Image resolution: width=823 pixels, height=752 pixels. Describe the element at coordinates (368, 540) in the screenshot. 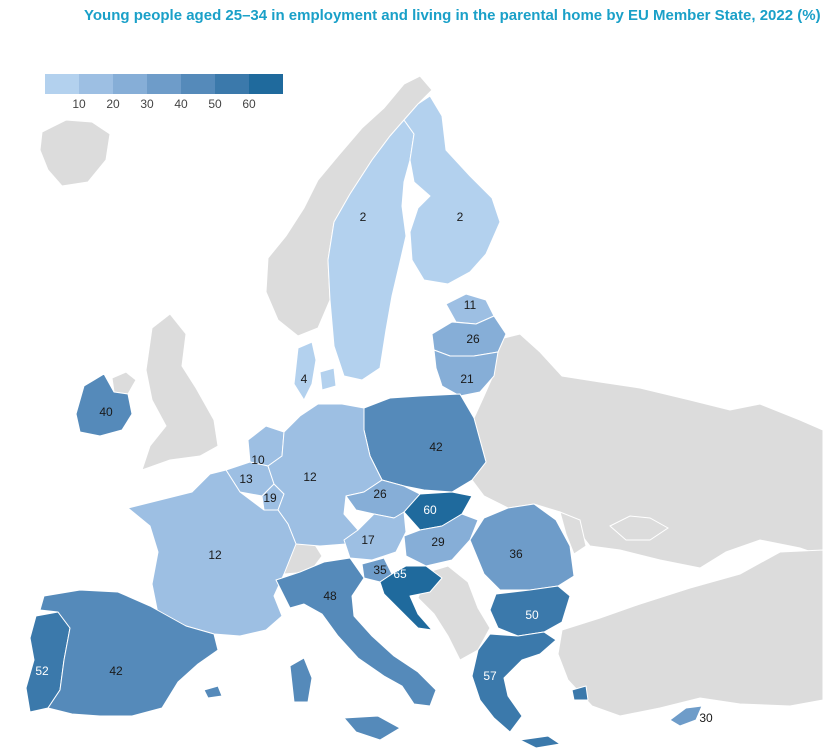

I see `value-label-austria: 17` at that location.